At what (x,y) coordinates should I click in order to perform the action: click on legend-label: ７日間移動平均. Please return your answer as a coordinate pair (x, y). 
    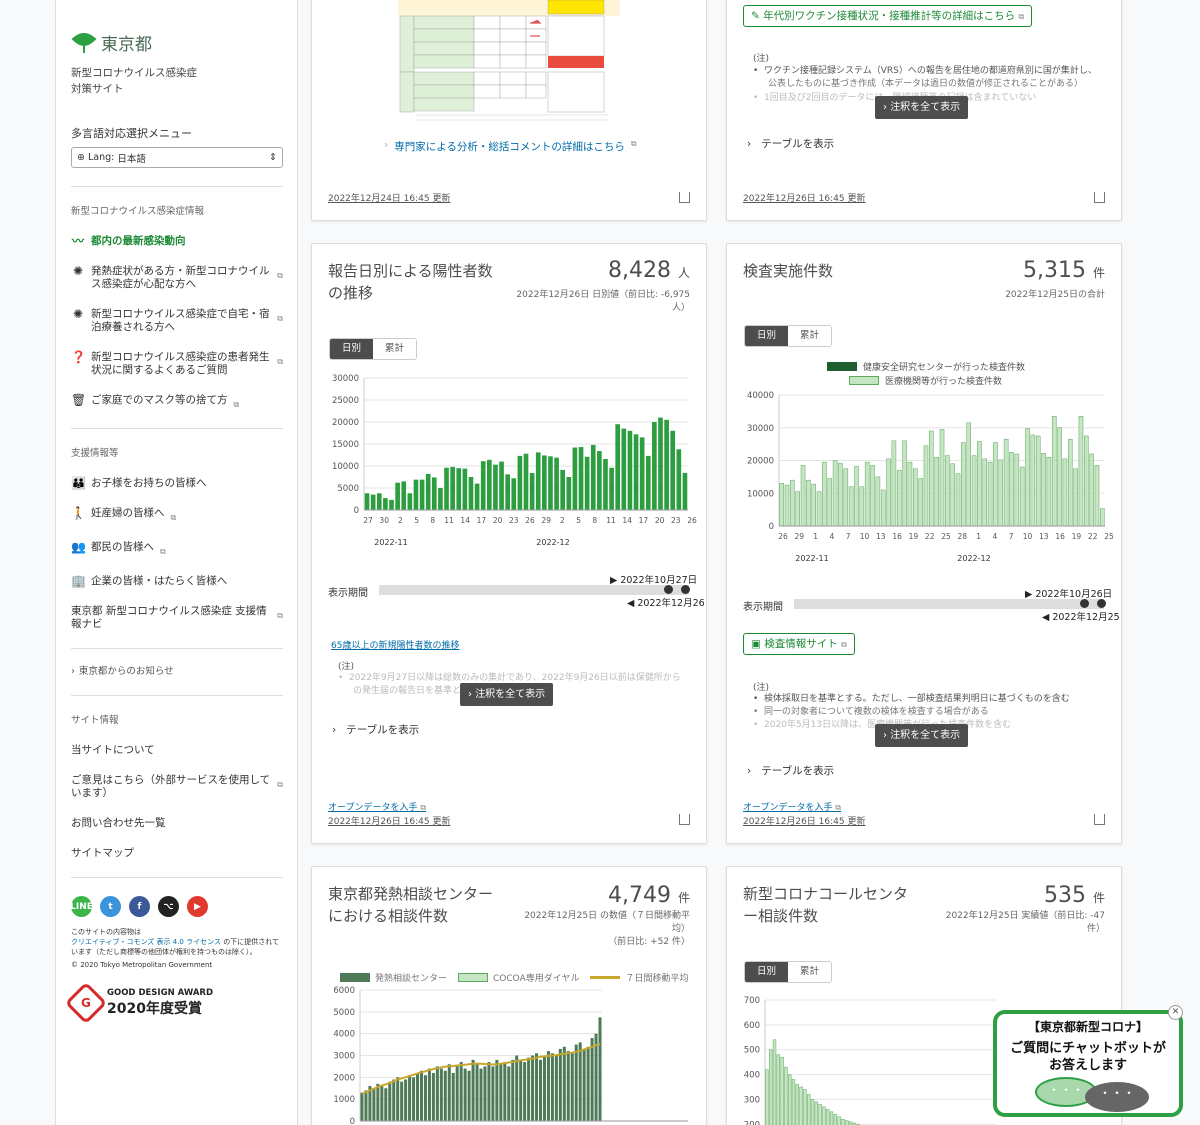
    Looking at the image, I should click on (657, 979).